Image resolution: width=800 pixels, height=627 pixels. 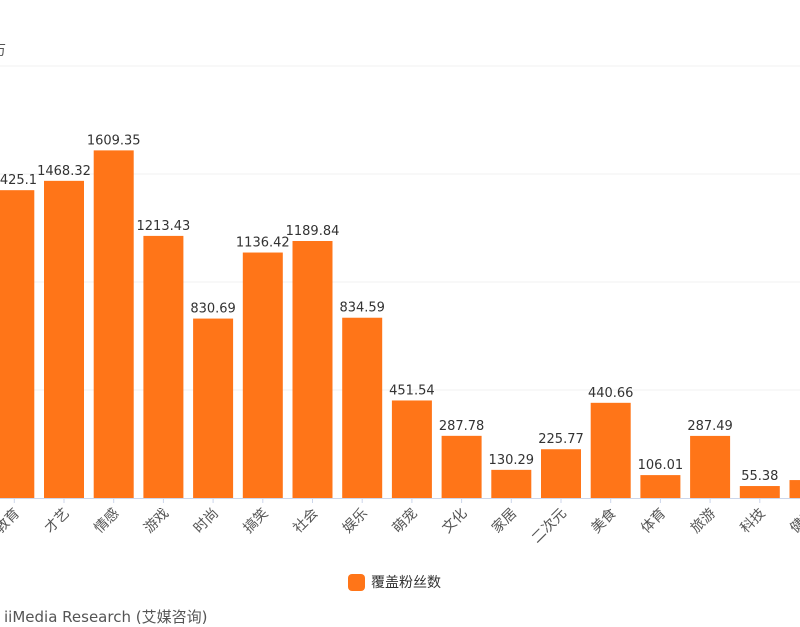 I want to click on x-tick-label: 萌宠, so click(x=405, y=521).